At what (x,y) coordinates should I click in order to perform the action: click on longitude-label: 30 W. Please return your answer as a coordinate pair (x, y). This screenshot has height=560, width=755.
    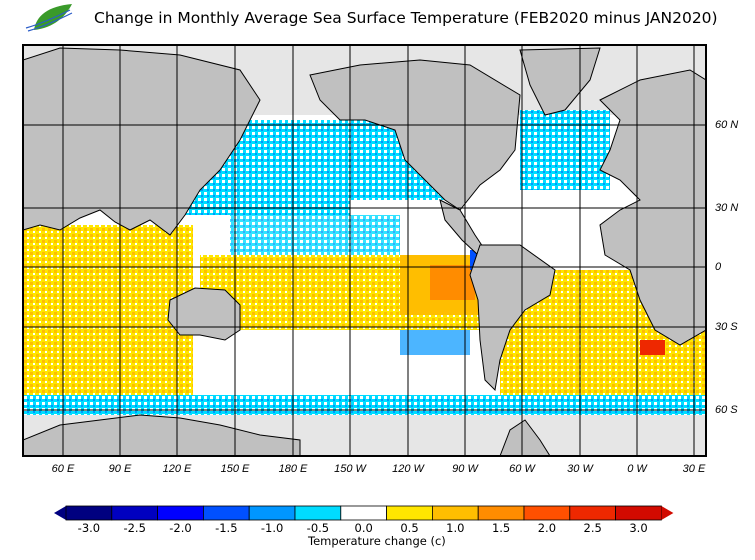
    Looking at the image, I should click on (580, 469).